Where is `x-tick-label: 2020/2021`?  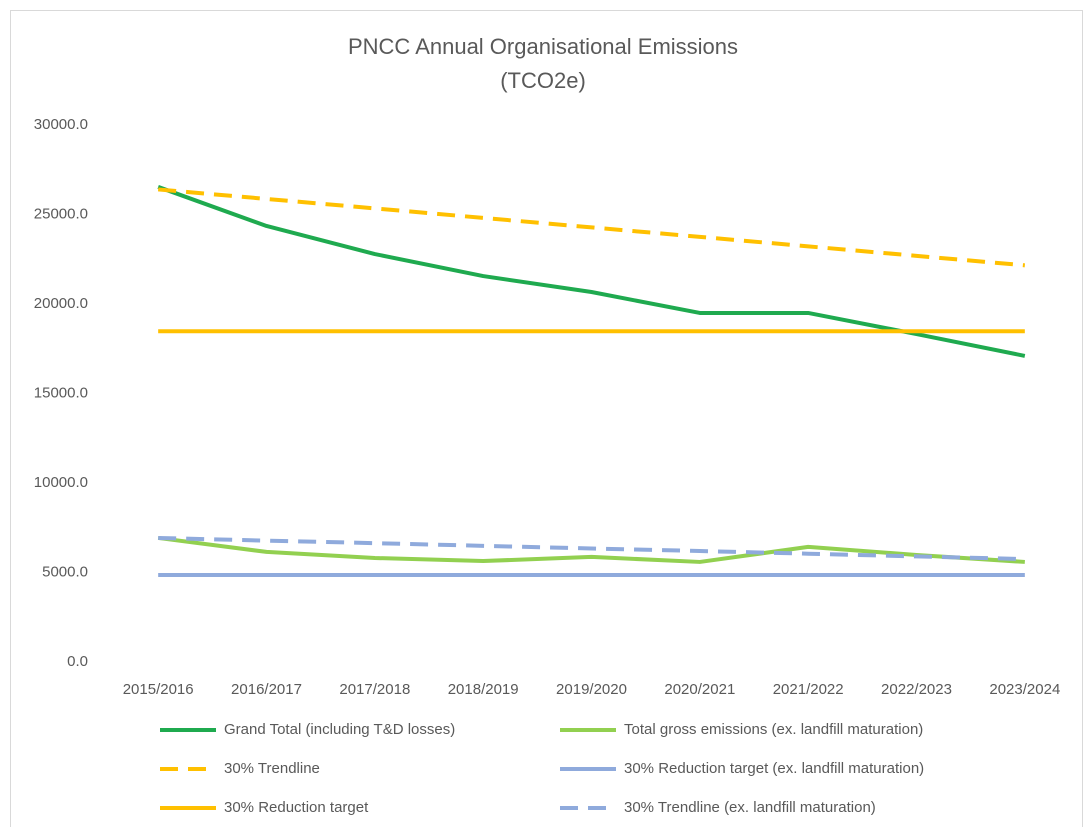
x-tick-label: 2020/2021 is located at coordinates (699, 689).